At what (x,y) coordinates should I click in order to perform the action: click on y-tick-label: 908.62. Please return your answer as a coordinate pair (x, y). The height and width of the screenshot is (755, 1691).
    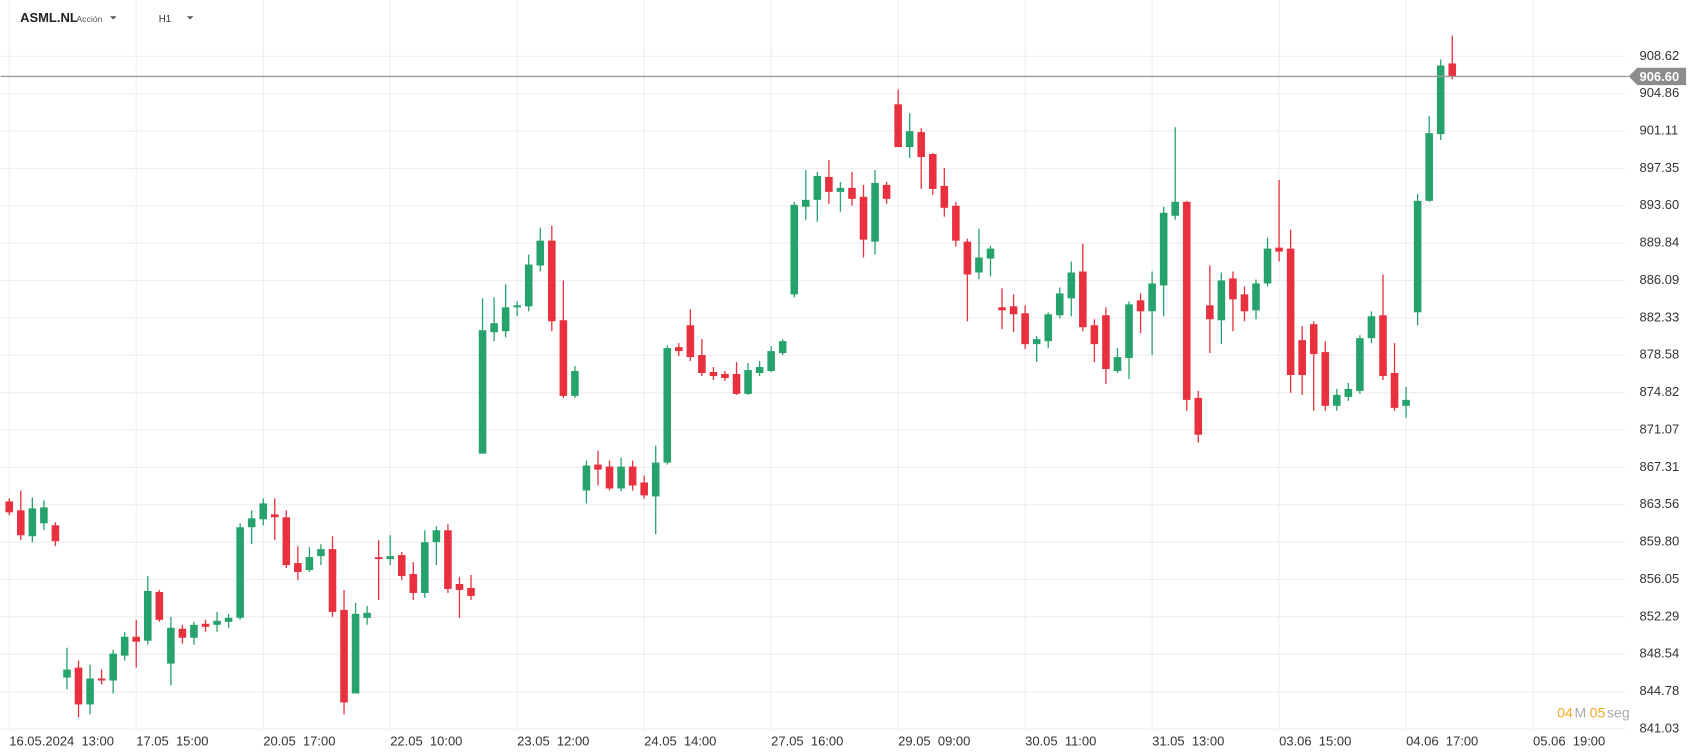
    Looking at the image, I should click on (1659, 55).